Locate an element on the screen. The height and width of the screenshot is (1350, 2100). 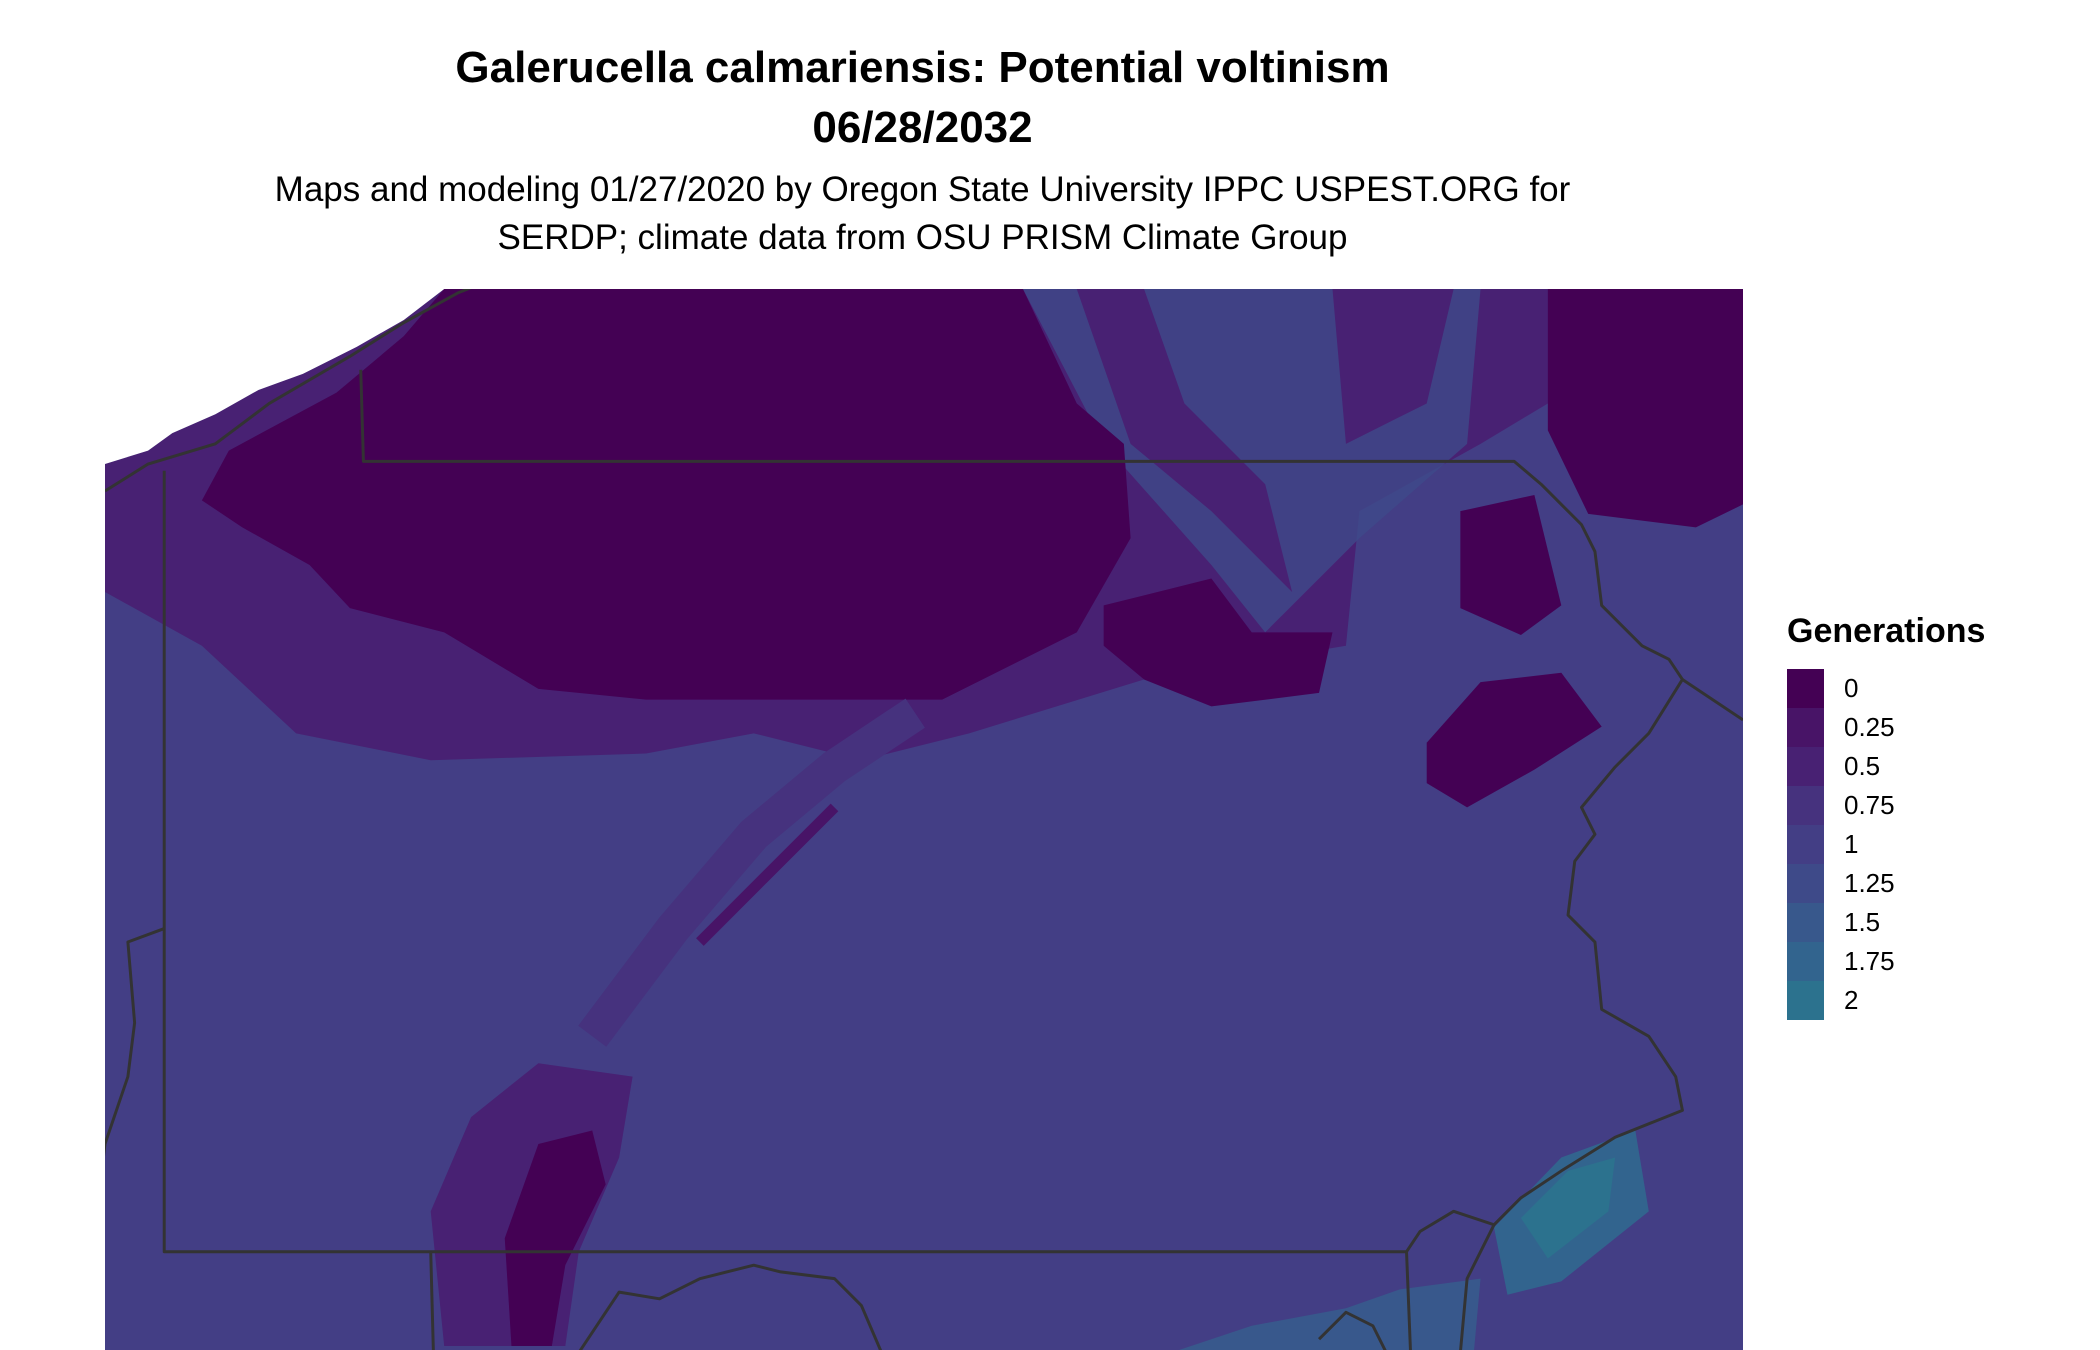
legend-color-keys is located at coordinates (1805, 844).